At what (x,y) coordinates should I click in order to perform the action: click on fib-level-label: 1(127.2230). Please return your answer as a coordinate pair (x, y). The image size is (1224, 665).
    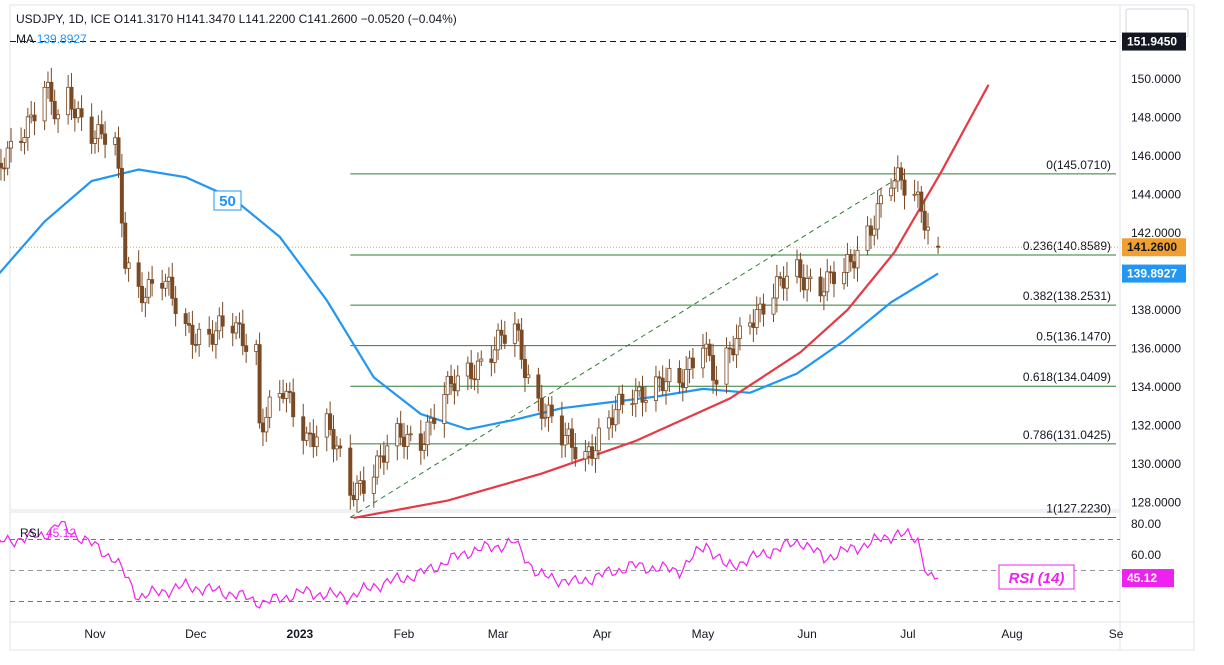
    Looking at the image, I should click on (1078, 508).